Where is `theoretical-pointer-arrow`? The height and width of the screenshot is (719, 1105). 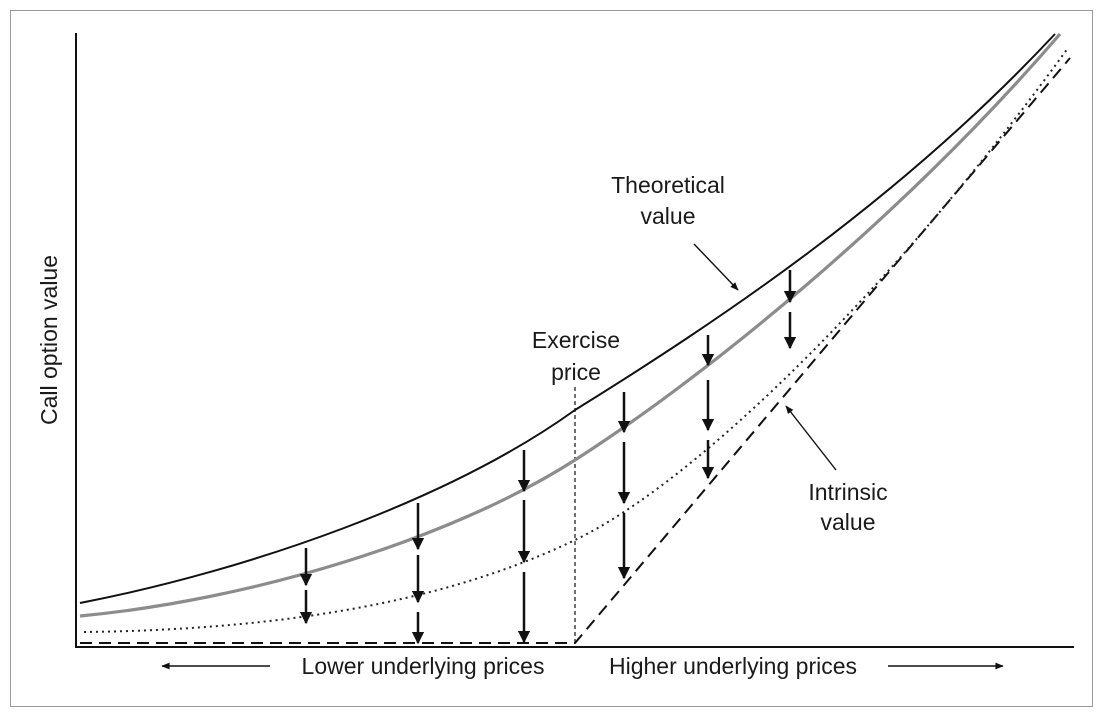 theoretical-pointer-arrow is located at coordinates (716, 267).